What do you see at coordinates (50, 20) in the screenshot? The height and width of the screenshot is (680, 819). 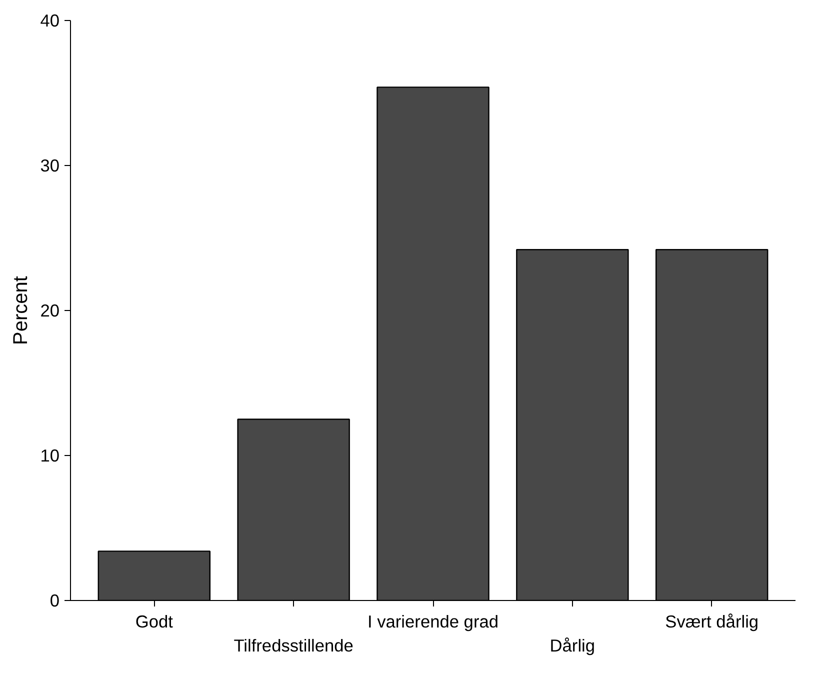 I see `y-tick-label: 40` at bounding box center [50, 20].